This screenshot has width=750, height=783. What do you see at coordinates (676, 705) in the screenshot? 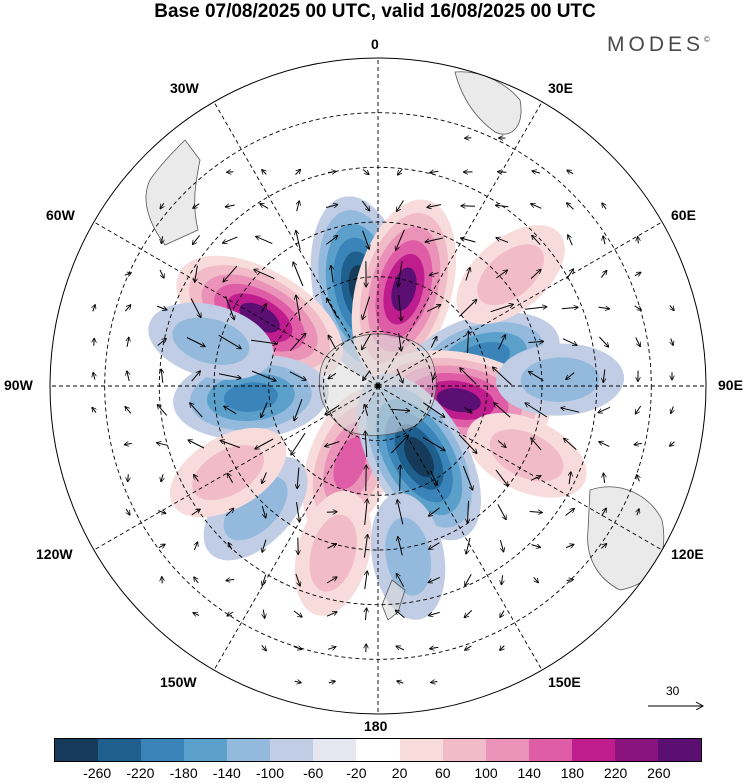
I see `reference-vector-arrow` at bounding box center [676, 705].